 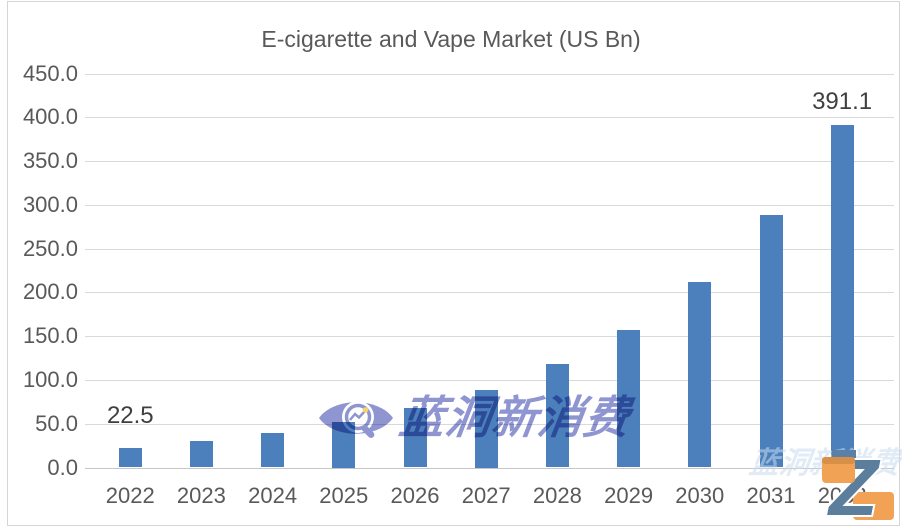 What do you see at coordinates (56, 423) in the screenshot?
I see `y-tick-label-50.0: 50.0` at bounding box center [56, 423].